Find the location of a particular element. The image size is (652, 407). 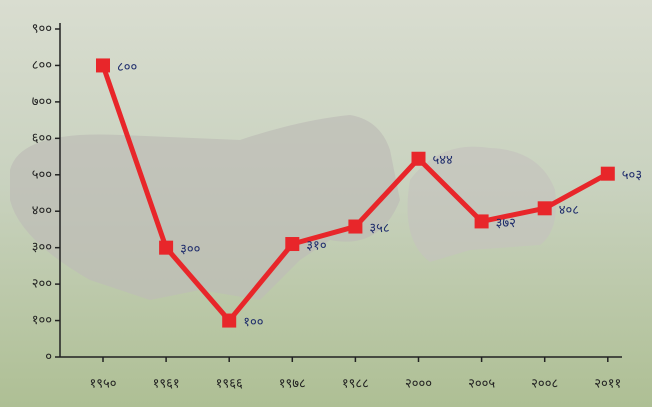

y-tick-label: ६०० is located at coordinates (42, 138).